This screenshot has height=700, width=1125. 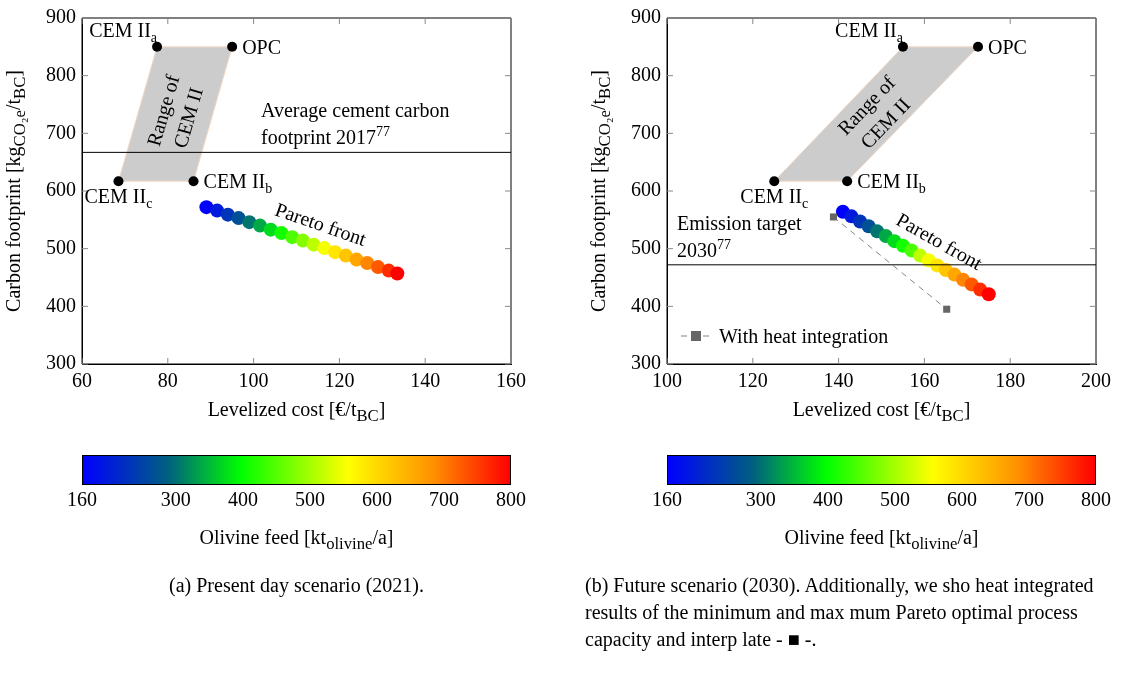 What do you see at coordinates (840, 613) in the screenshot?
I see `text: (b) Future scenario (2030). Additionally, we sho heat integrated results of the minimum and max mum Pareto optimal process capacity and interp late - ■ -.` at bounding box center [840, 613].